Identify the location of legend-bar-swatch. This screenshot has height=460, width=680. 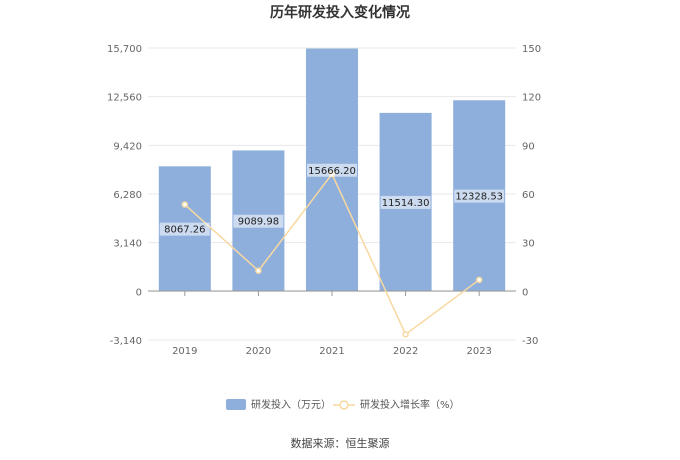
(236, 404).